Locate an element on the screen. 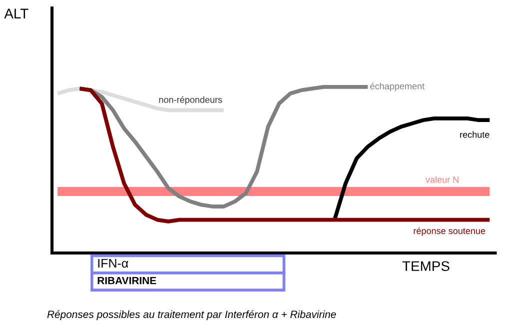  series-label: rechute is located at coordinates (475, 134).